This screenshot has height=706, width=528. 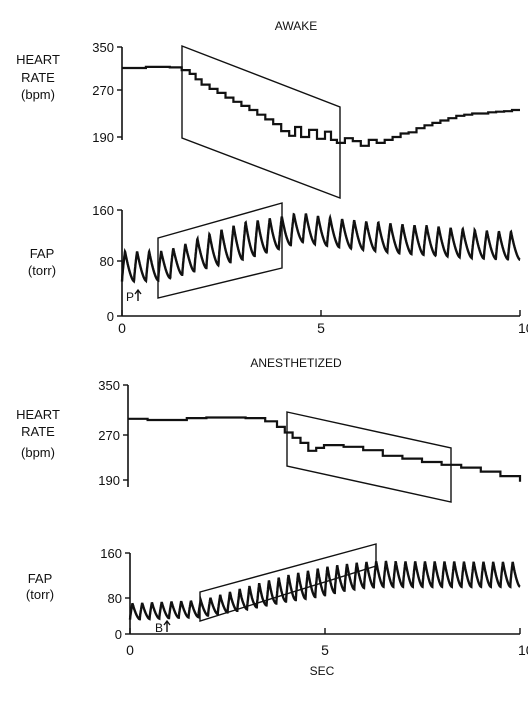 I want to click on stimulus-marker-label: B, so click(x=159, y=628).